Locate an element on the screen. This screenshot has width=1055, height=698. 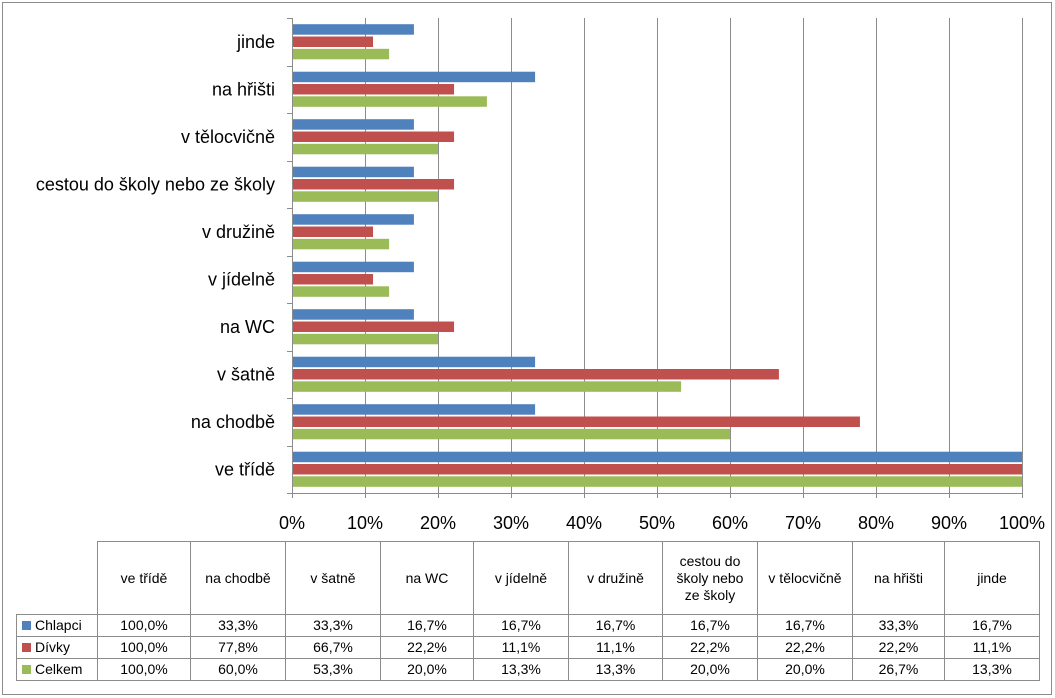
bar-divky-v-telocvicne is located at coordinates (374, 136).